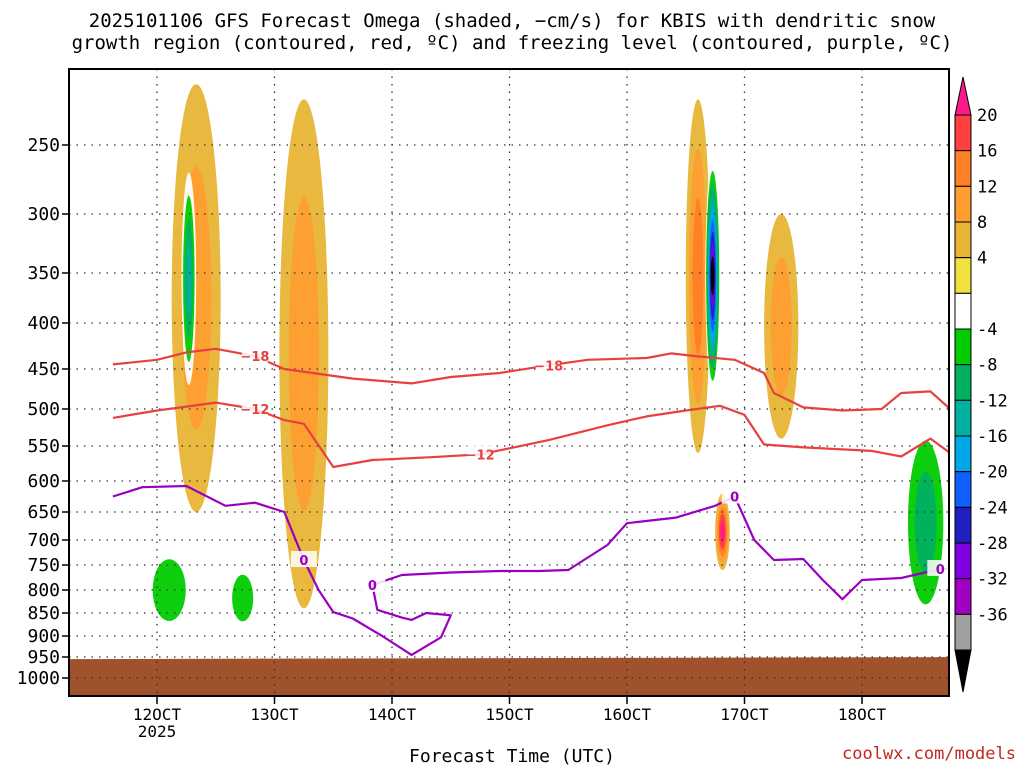 This screenshot has height=768, width=1024. I want to click on y-tick-label-750: 750, so click(43, 565).